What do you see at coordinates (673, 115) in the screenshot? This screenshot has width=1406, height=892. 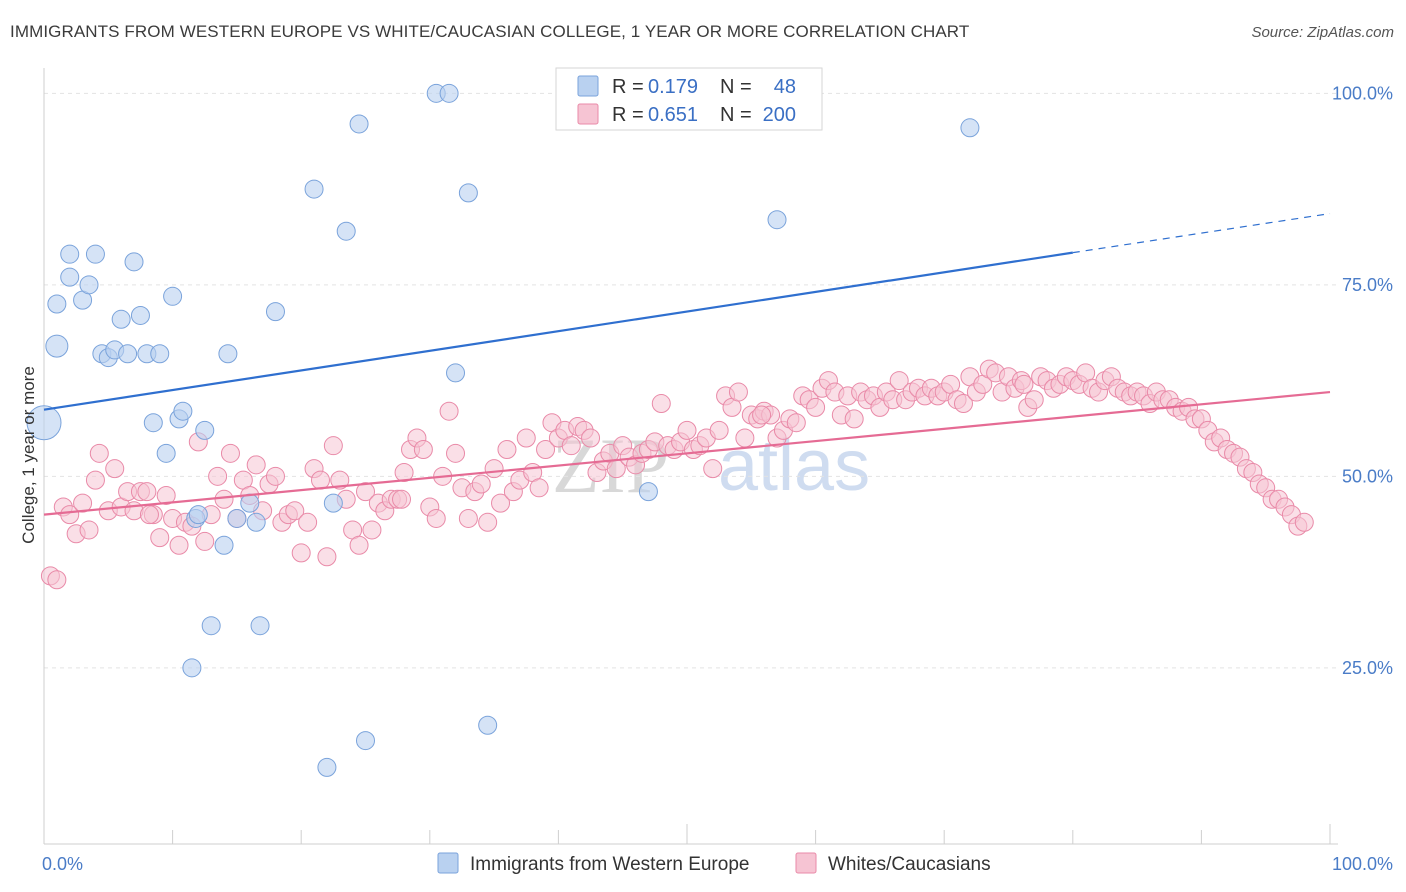 I see `legend-pink-r-value: 0.651` at bounding box center [673, 115].